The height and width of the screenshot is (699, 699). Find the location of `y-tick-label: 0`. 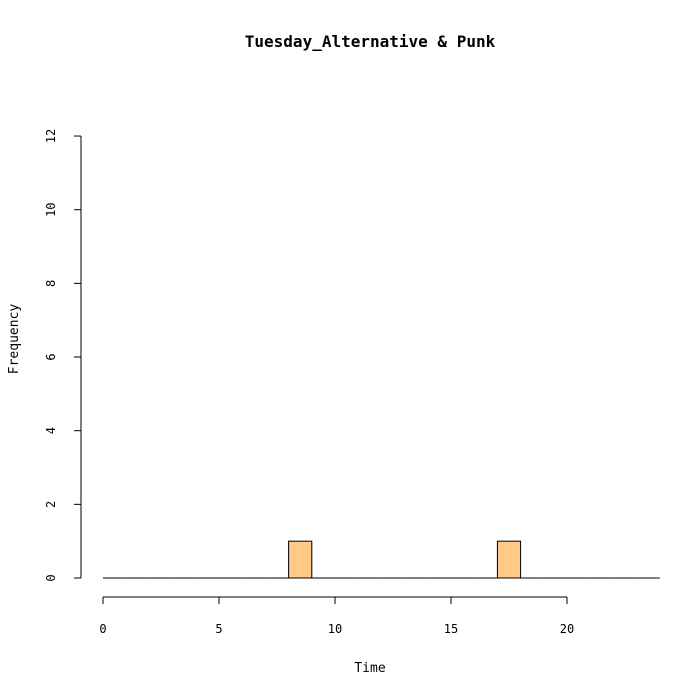

y-tick-label: 0 is located at coordinates (51, 577).